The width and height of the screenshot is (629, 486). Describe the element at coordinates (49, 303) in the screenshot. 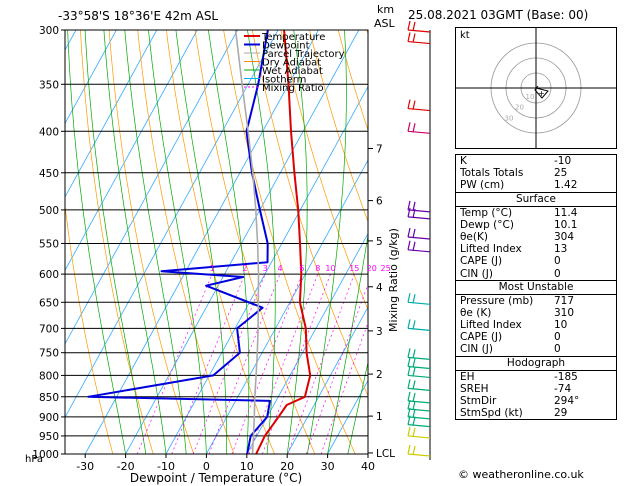

I see `y-tick-label: 650` at that location.